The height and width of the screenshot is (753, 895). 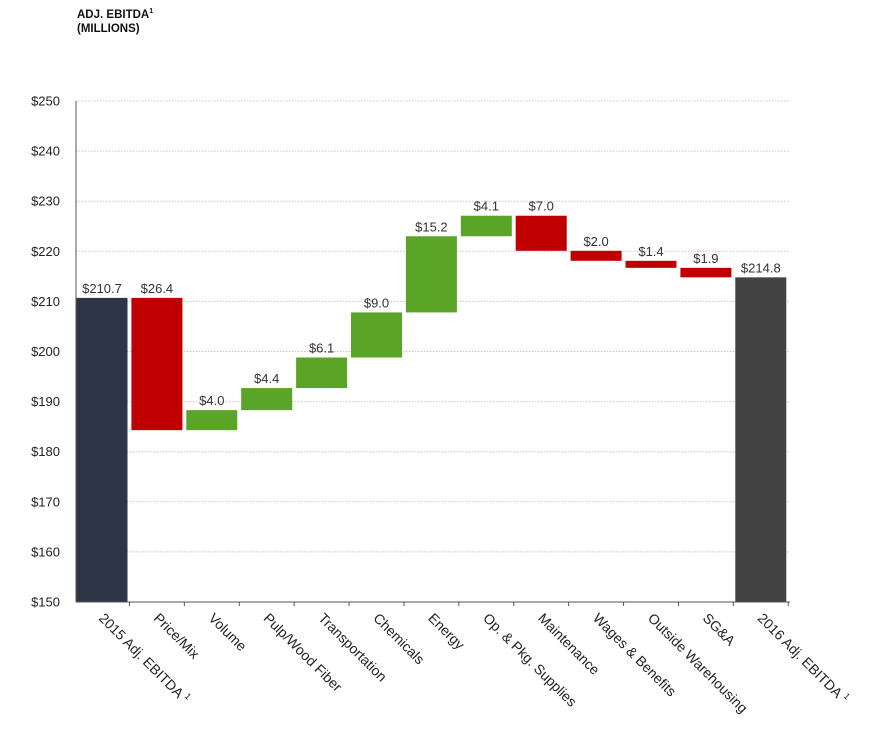 What do you see at coordinates (102, 288) in the screenshot?
I see `data-label: $210.7` at bounding box center [102, 288].